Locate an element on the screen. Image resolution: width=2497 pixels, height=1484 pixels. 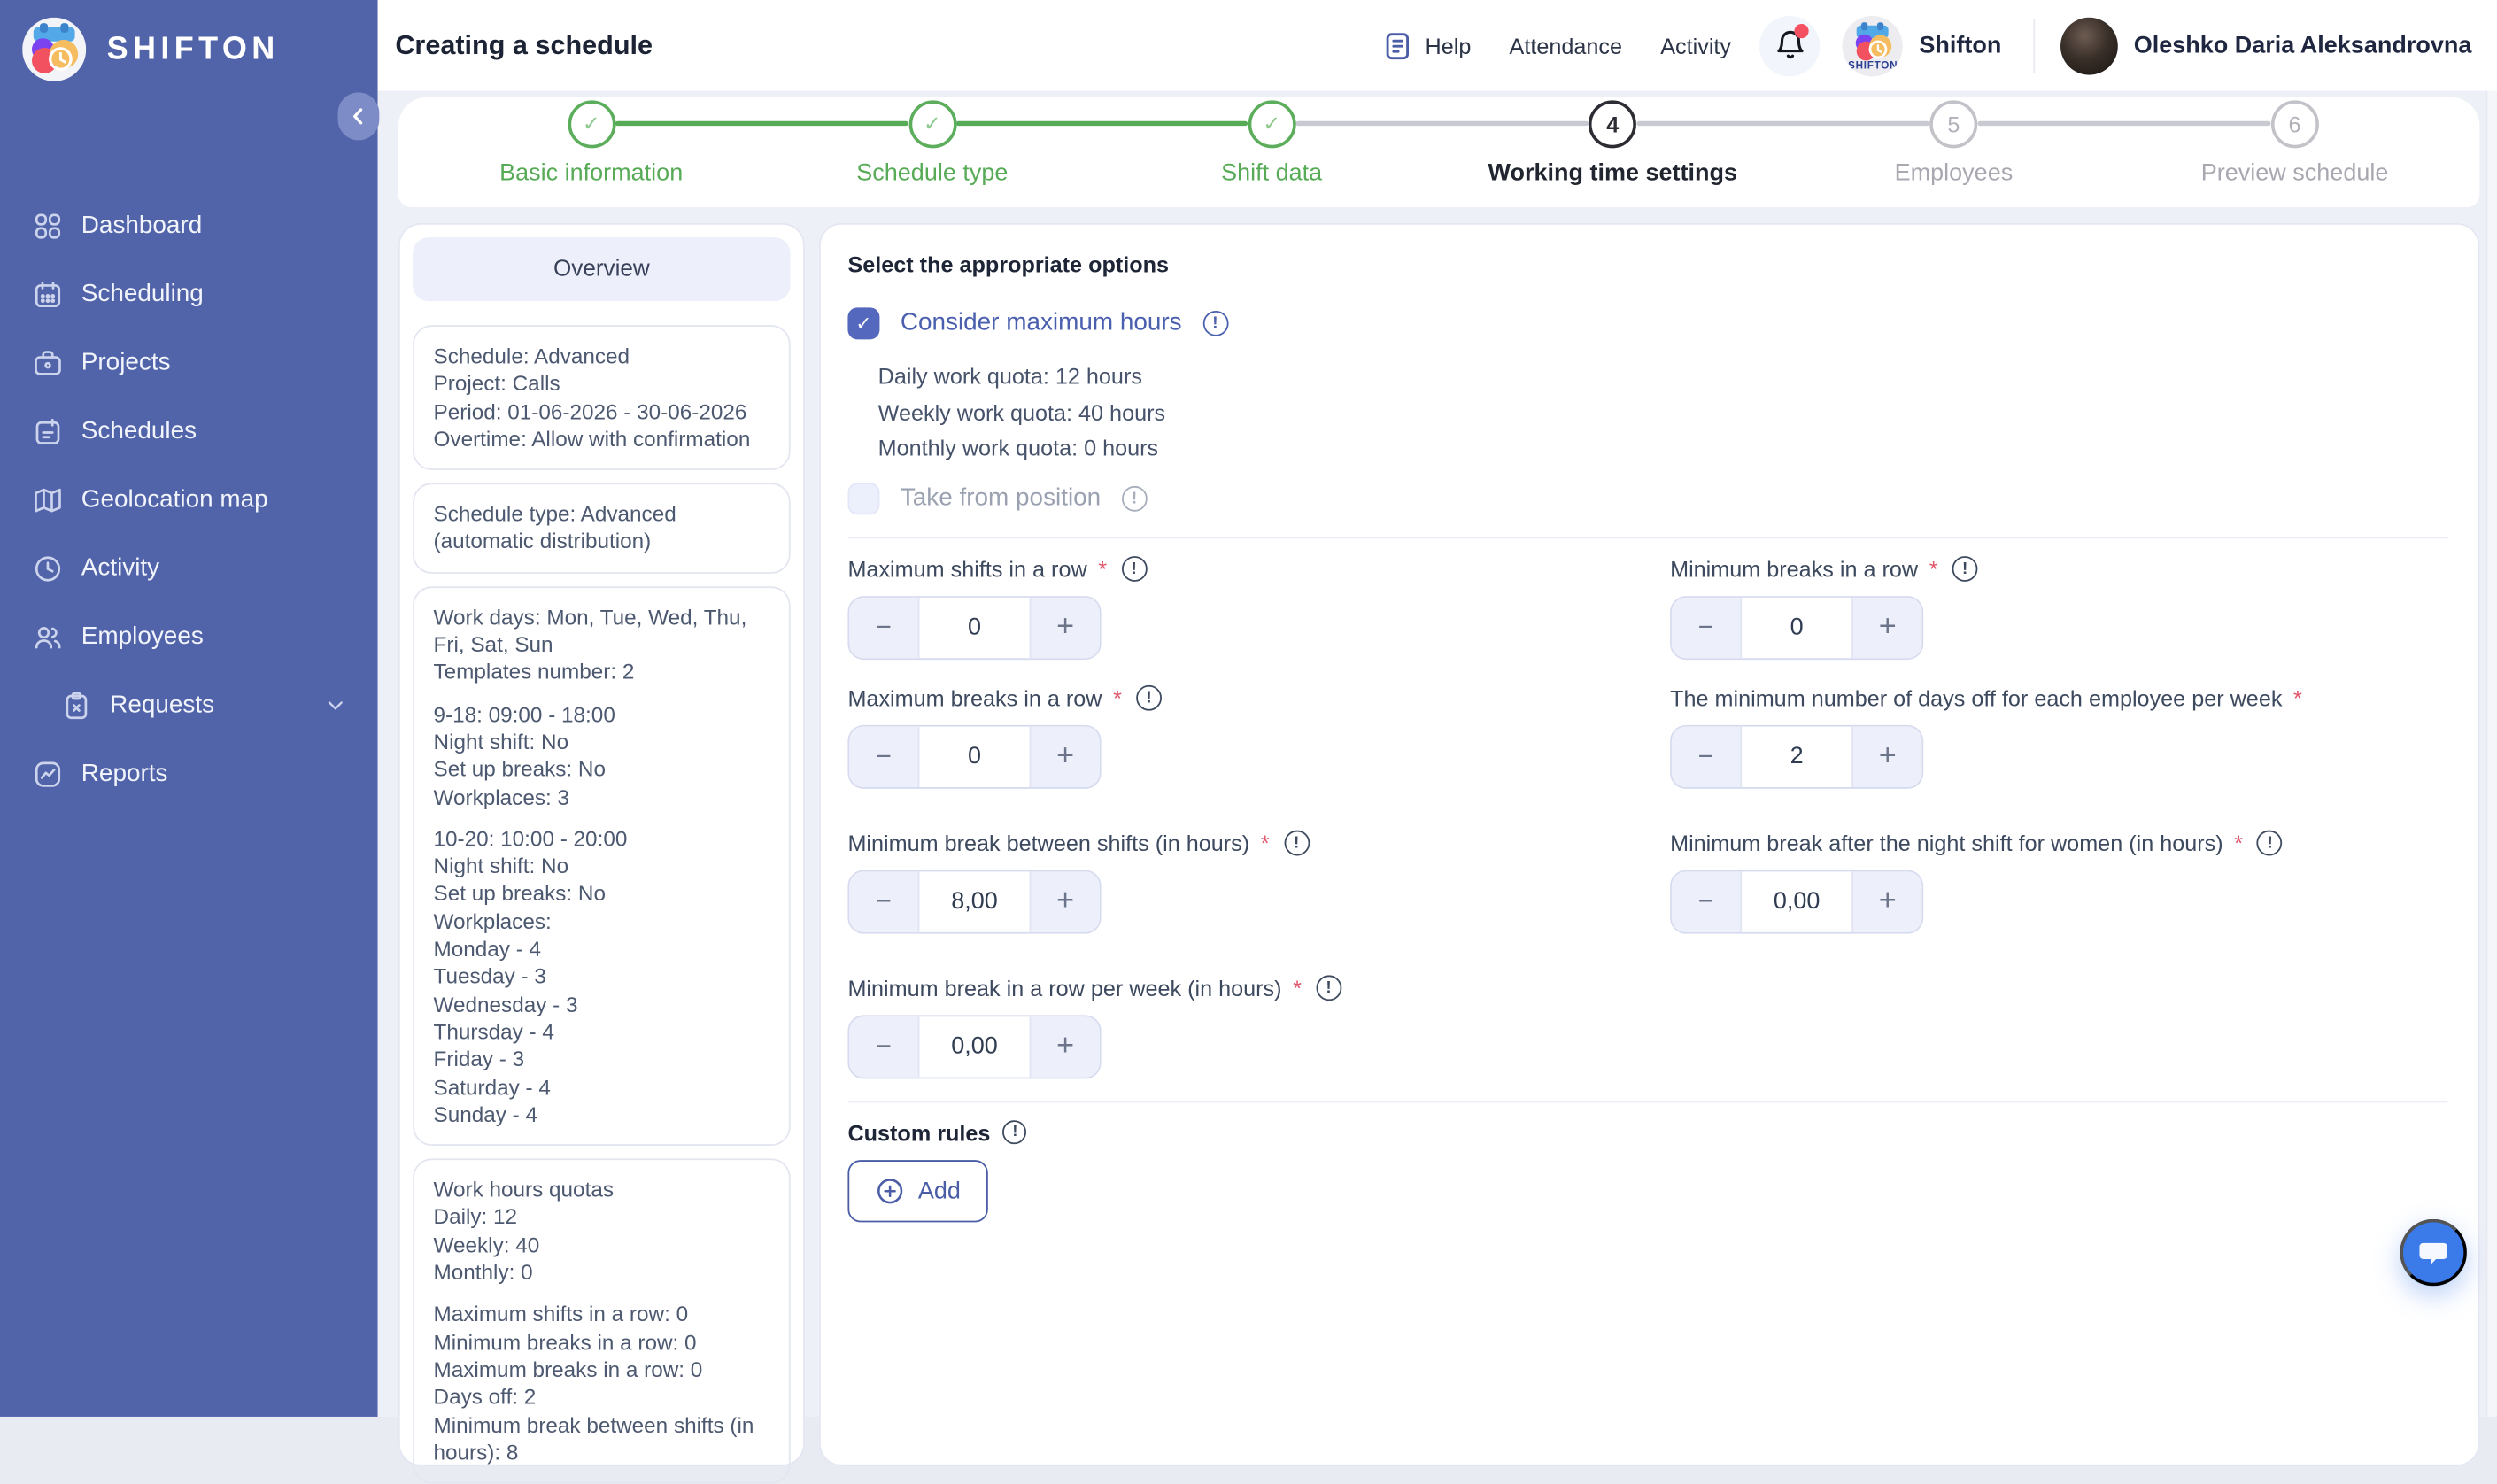
step-basic-information: Basic information is located at coordinates (591, 143).